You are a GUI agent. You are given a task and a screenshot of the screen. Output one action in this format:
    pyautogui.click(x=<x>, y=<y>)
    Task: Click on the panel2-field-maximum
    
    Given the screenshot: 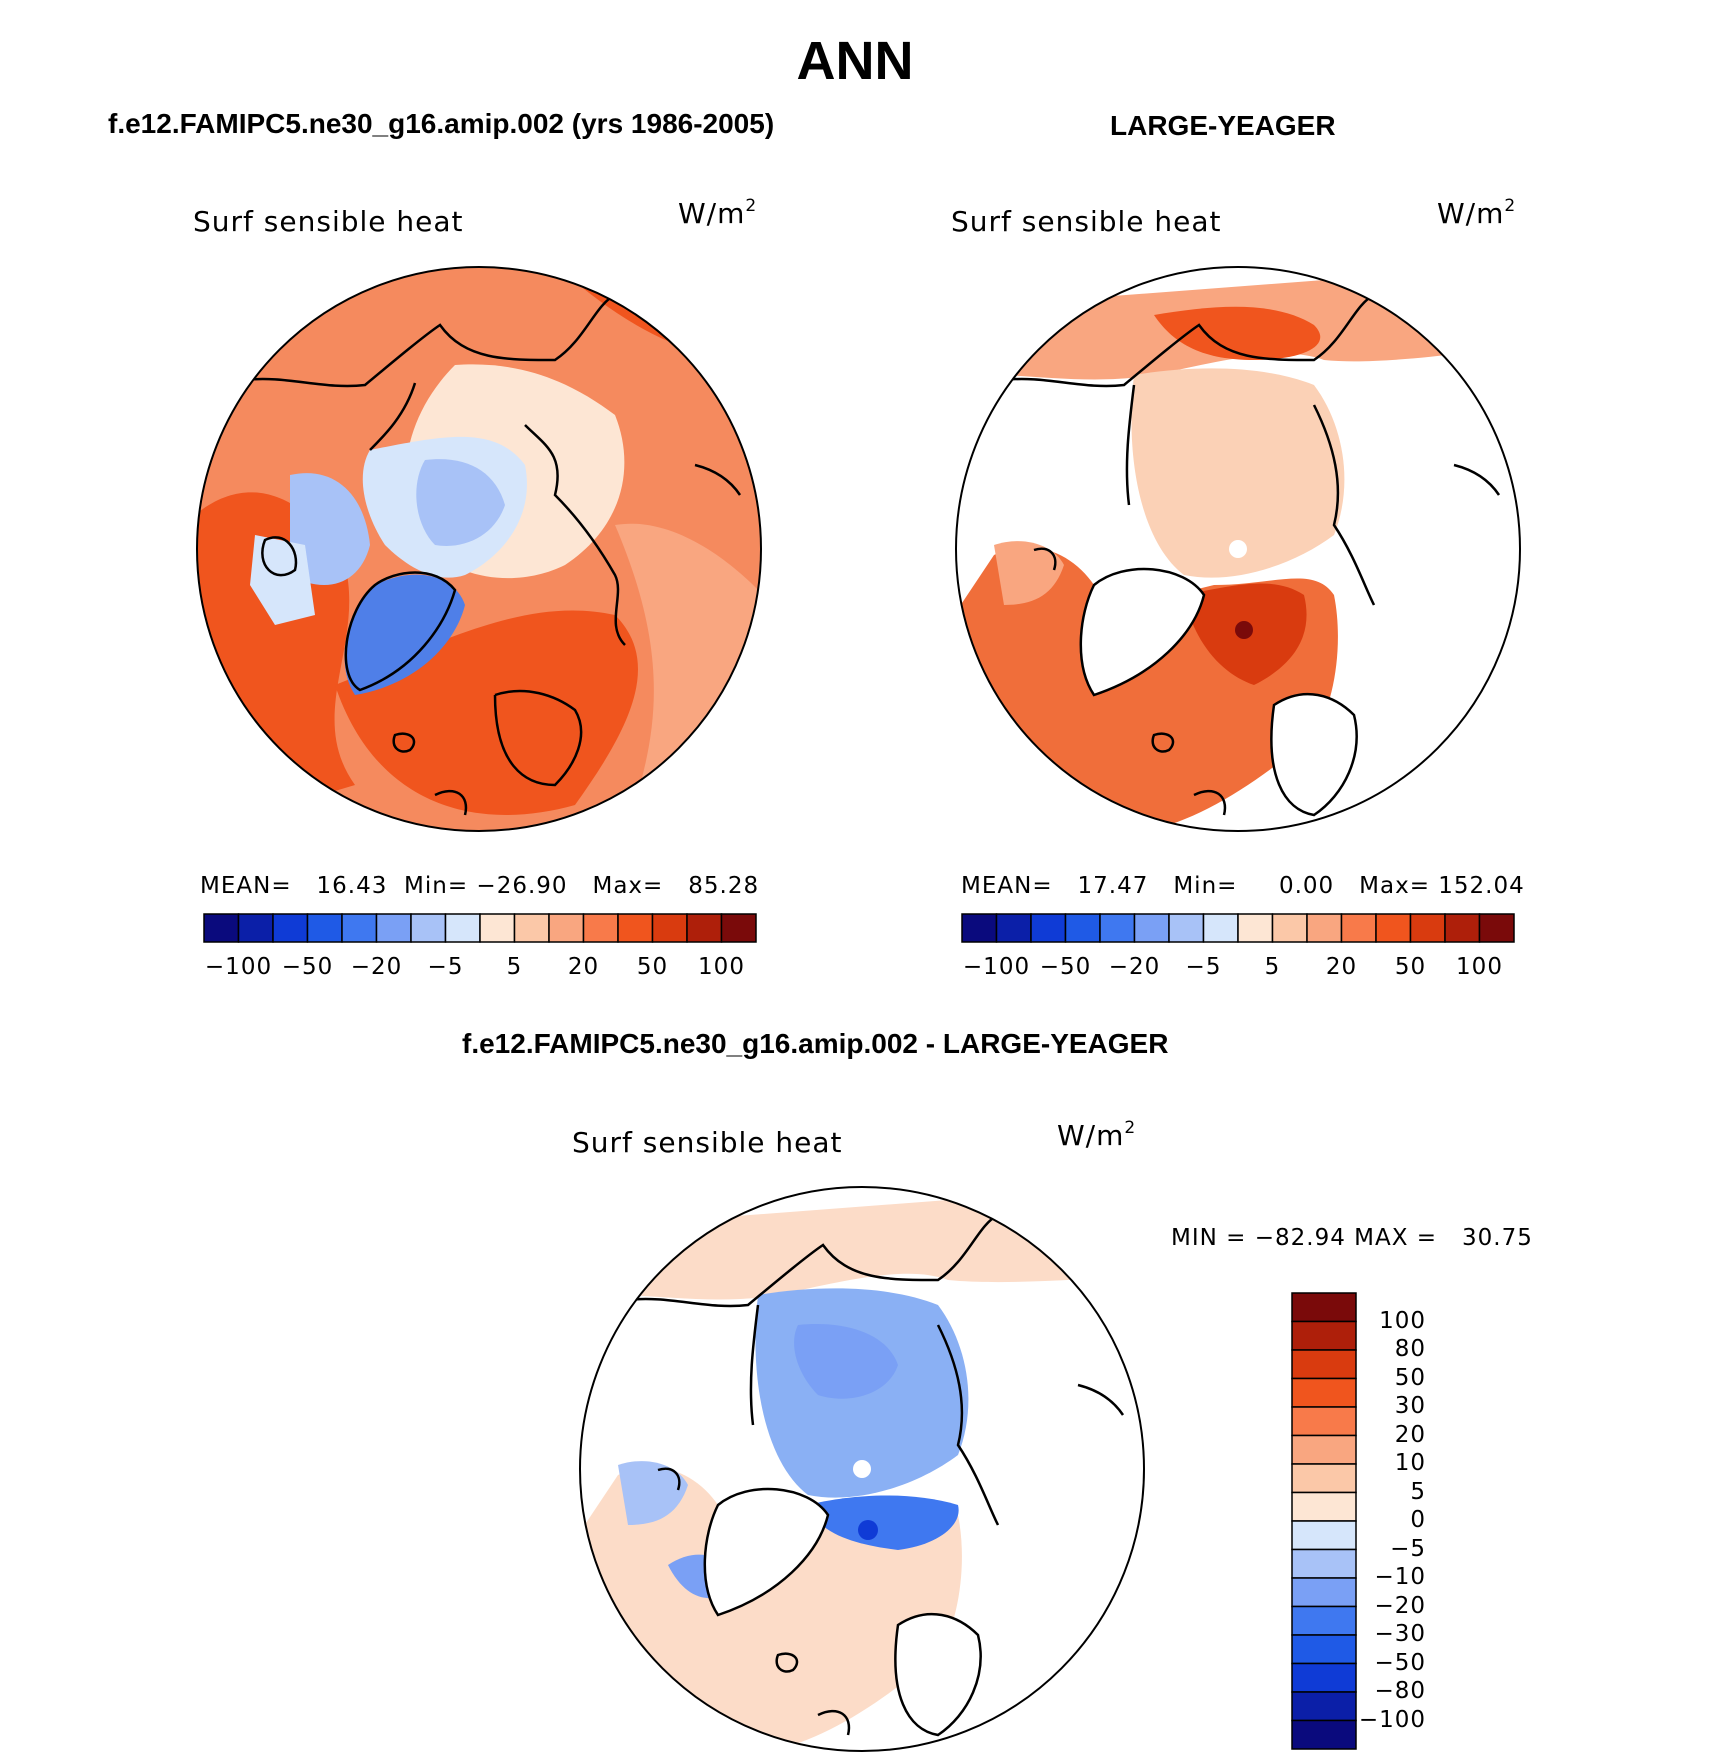 What is the action you would take?
    pyautogui.click(x=1244, y=630)
    